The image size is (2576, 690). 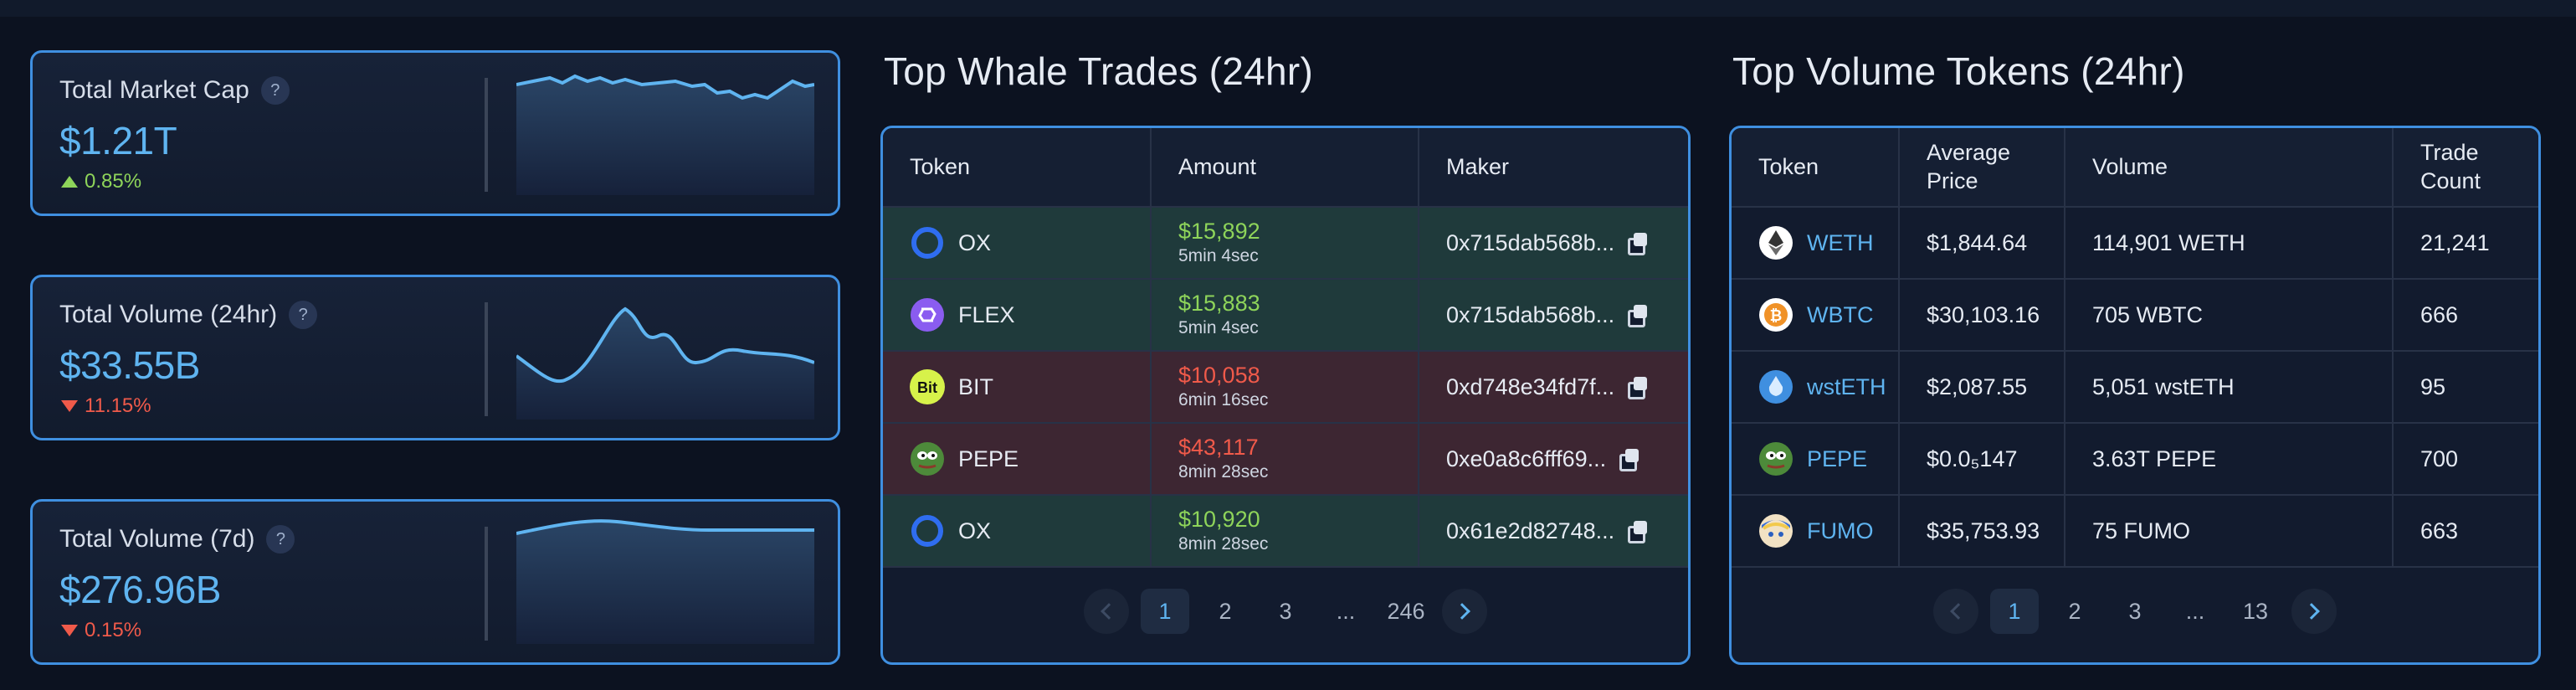 I want to click on stat-change-value: 11.15%, so click(x=118, y=405).